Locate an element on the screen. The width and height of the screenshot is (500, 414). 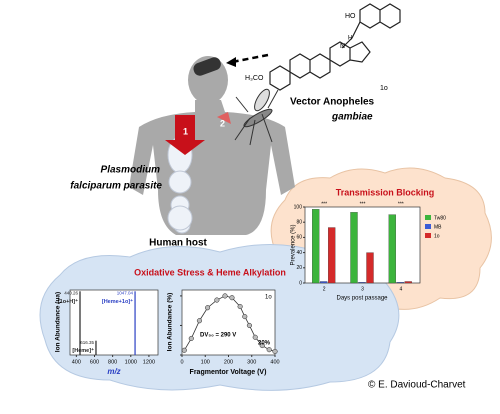
peak-mz: 1047.04 is located at coordinates (125, 292).